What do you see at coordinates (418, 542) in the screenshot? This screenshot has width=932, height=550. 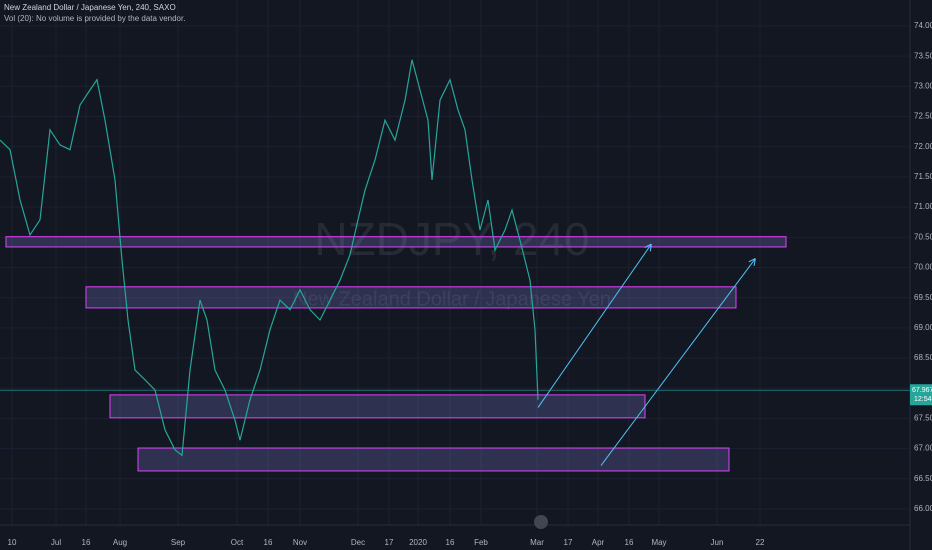 I see `x-tick-label: 2020` at bounding box center [418, 542].